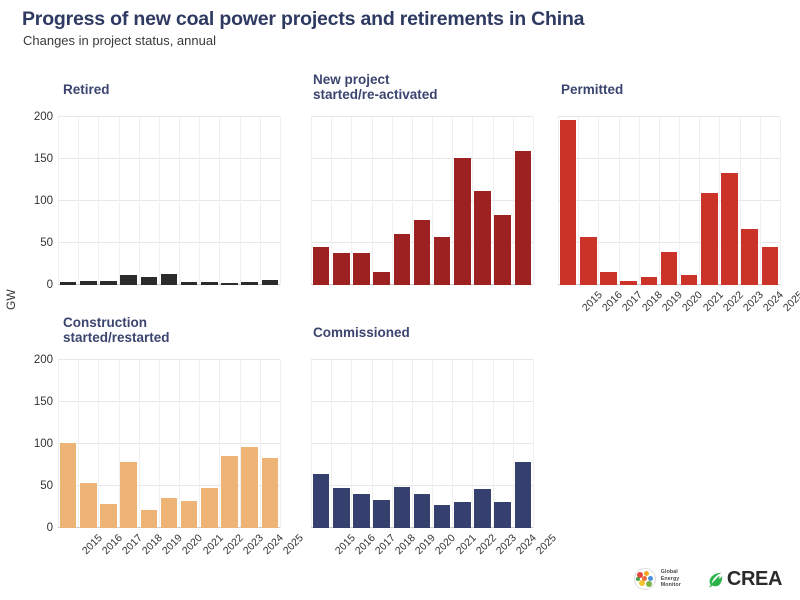 This screenshot has height=600, width=800. What do you see at coordinates (189, 514) in the screenshot?
I see `bar-construction-started-2021` at bounding box center [189, 514].